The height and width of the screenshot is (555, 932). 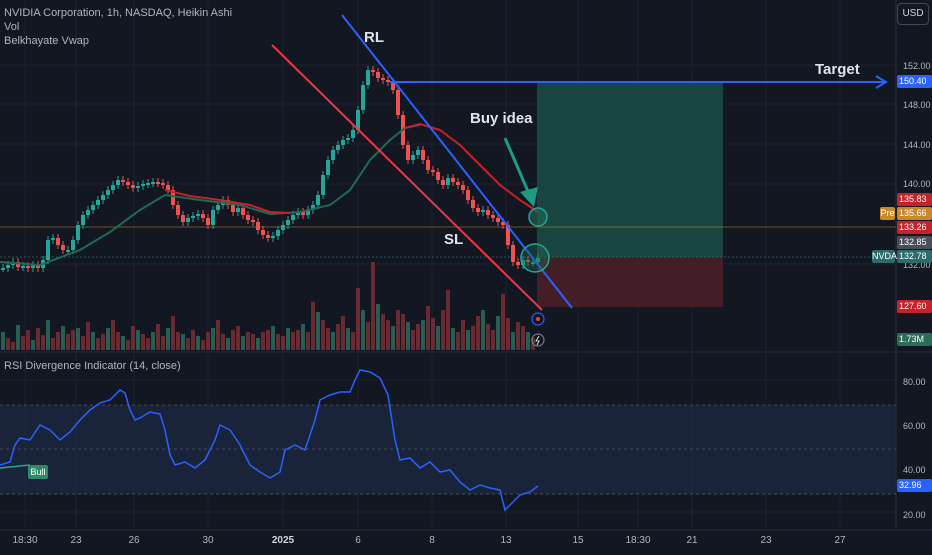 I want to click on volume-indicator-label: Vol, so click(x=12, y=27).